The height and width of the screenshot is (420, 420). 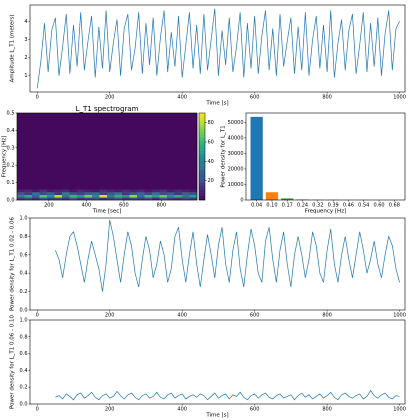 What do you see at coordinates (363, 206) in the screenshot?
I see `x-tick-label: 0.54` at bounding box center [363, 206].